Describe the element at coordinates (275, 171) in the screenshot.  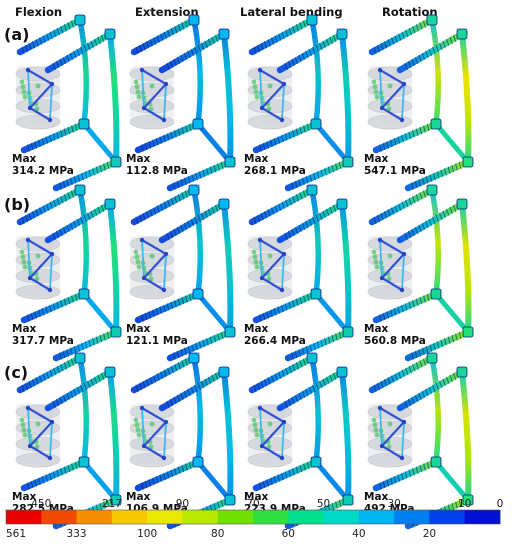
I see `max-stress-value: 268.1 MPa` at that location.